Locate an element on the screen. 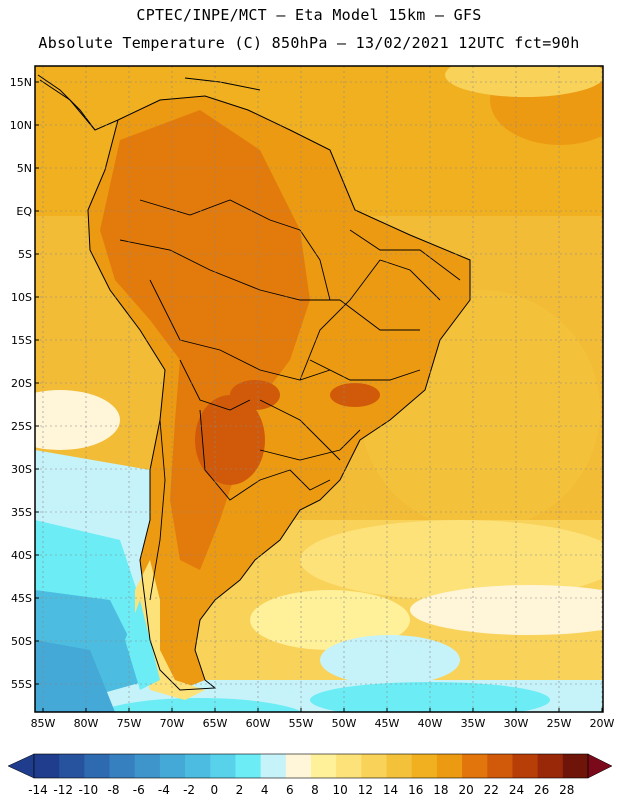 The height and width of the screenshot is (800, 618). lat-label: 15S is located at coordinates (21, 340).